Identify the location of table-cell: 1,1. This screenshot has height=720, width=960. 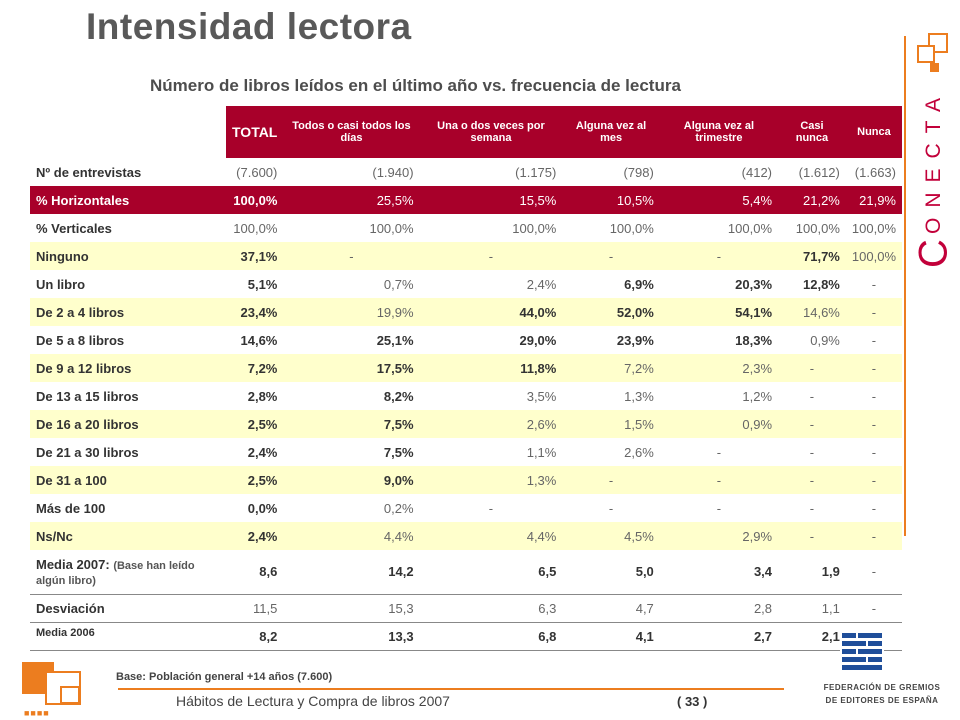
(812, 608).